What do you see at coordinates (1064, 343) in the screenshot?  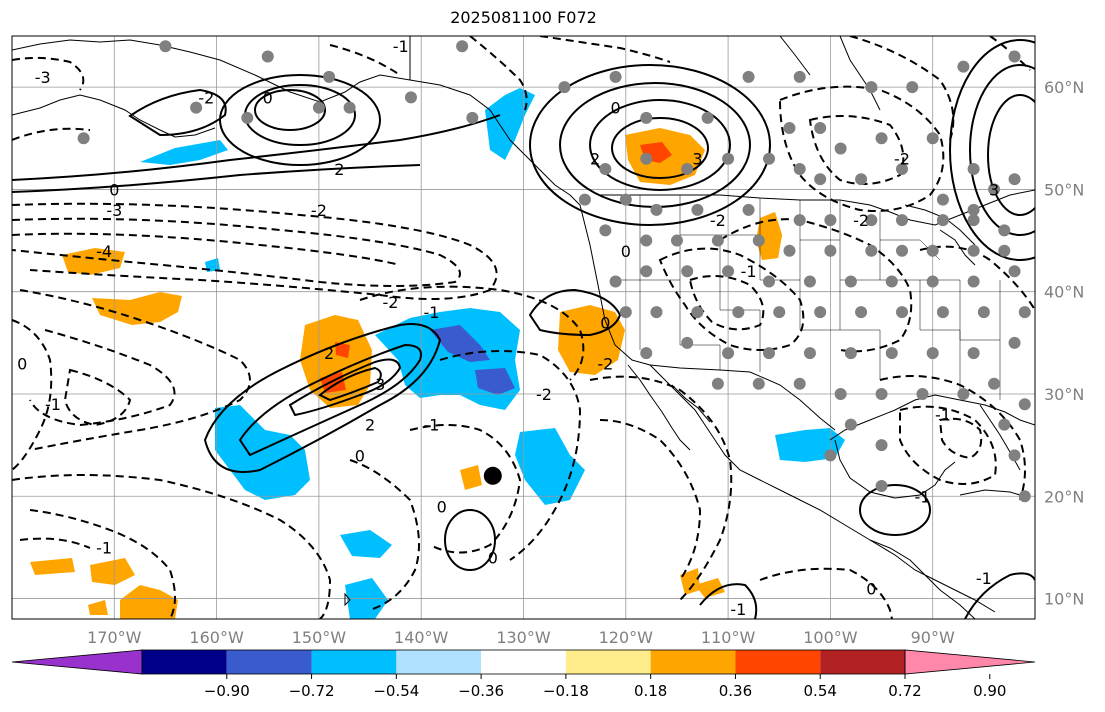 I see `latitude-axis: 60°N 50°N 40°N 30°N 20°N 10°N` at bounding box center [1064, 343].